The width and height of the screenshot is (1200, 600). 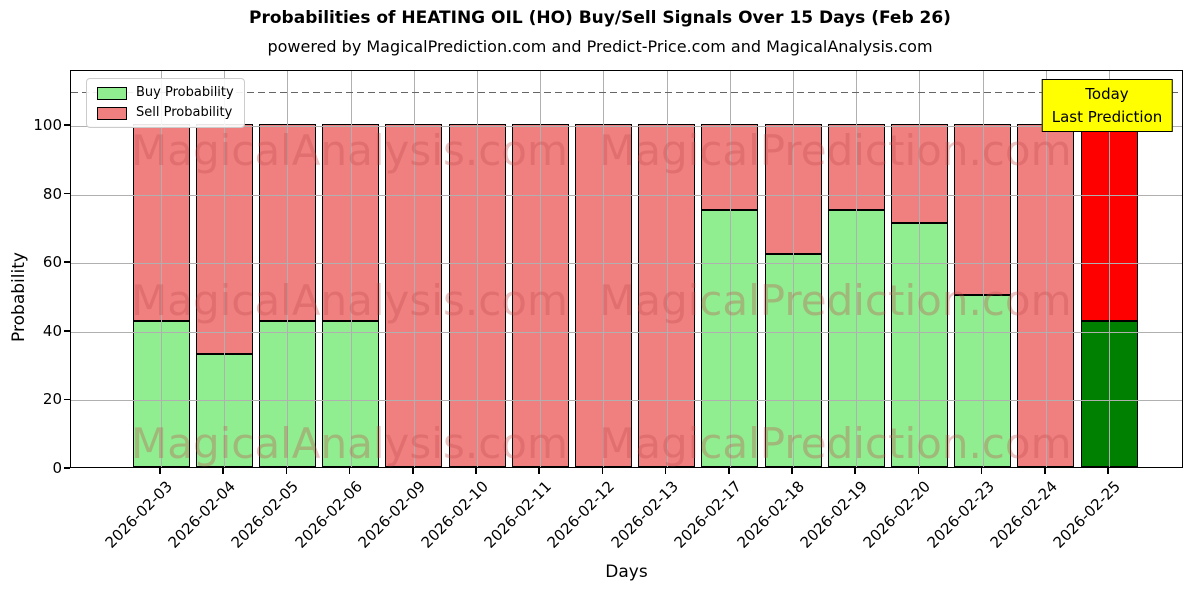 I want to click on y-tick-label: 80, so click(x=52, y=193).